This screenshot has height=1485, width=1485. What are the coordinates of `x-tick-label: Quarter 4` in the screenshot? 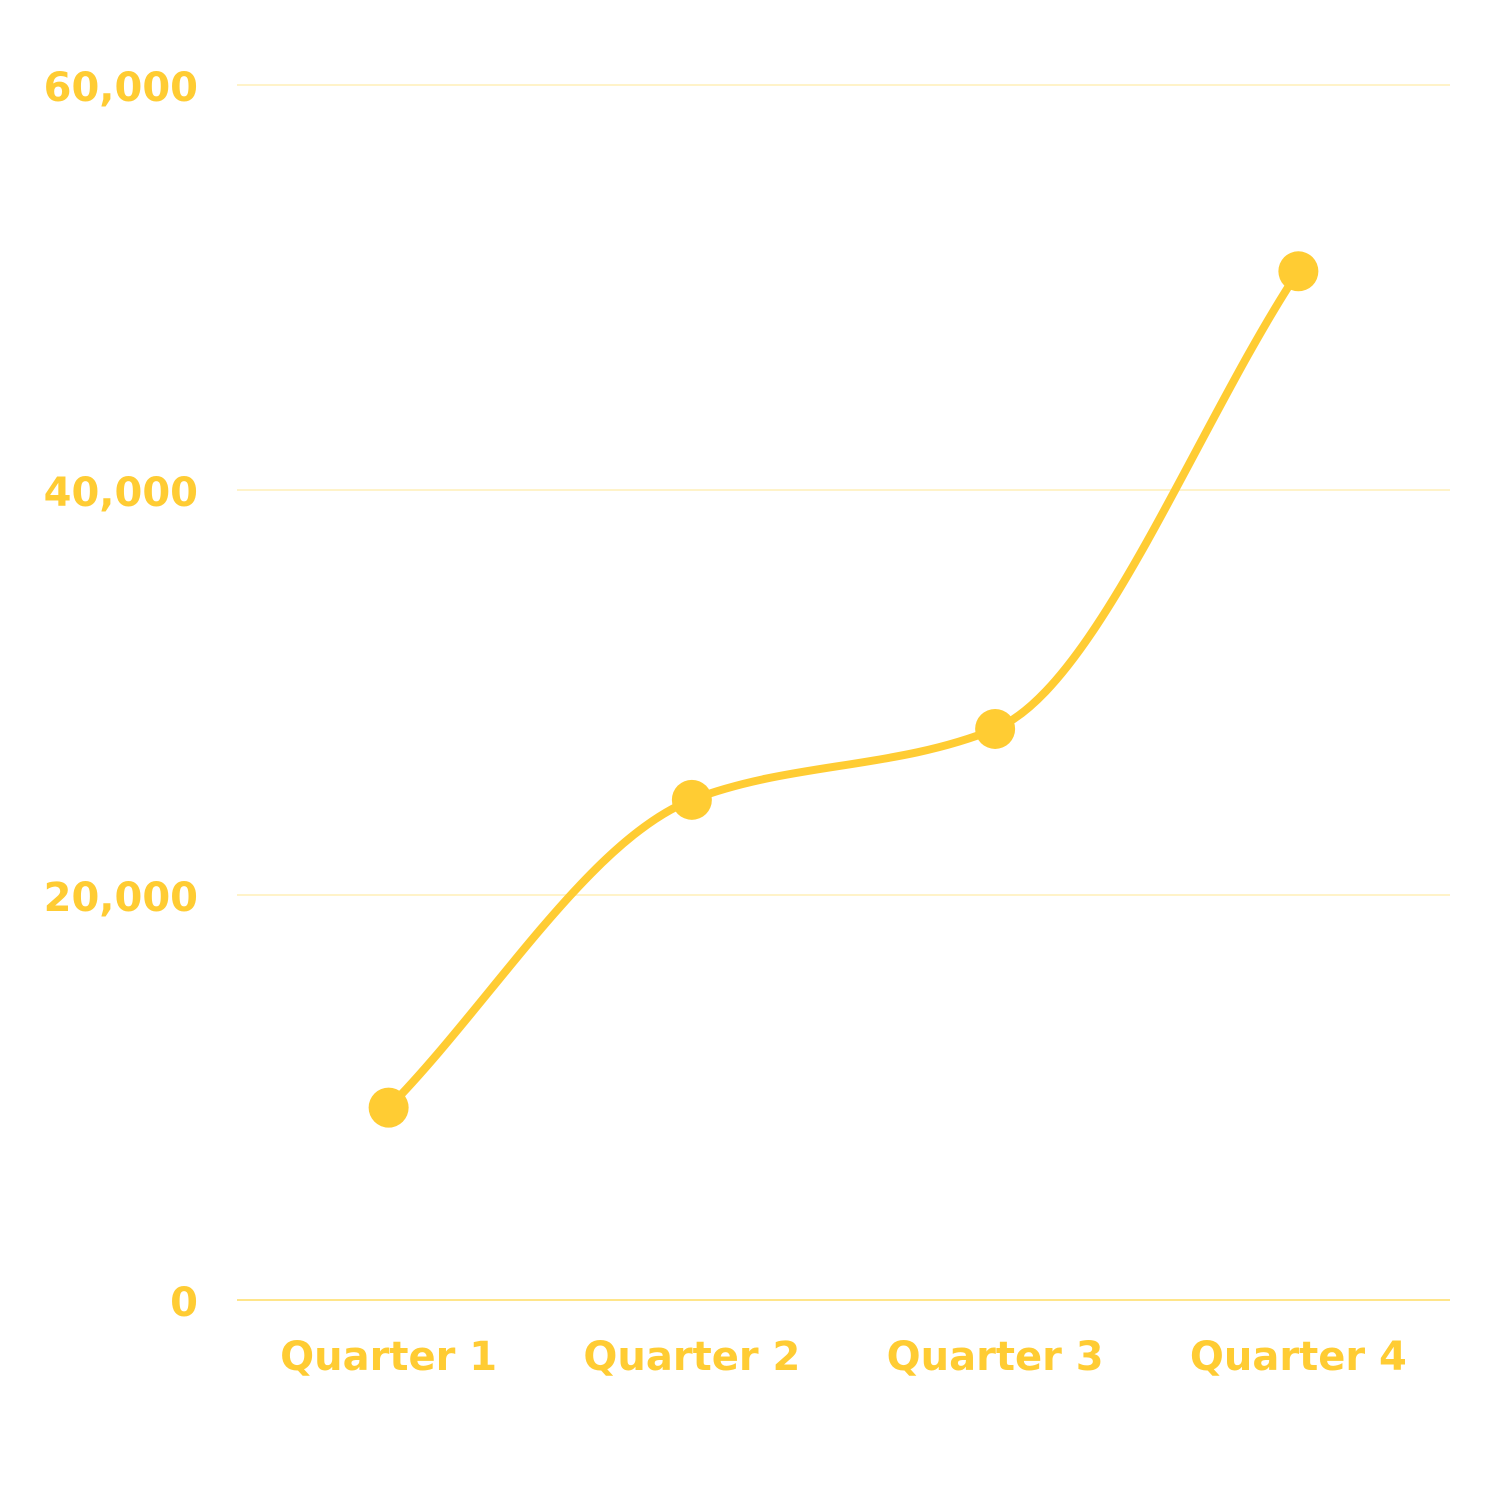 It's located at (1298, 1357).